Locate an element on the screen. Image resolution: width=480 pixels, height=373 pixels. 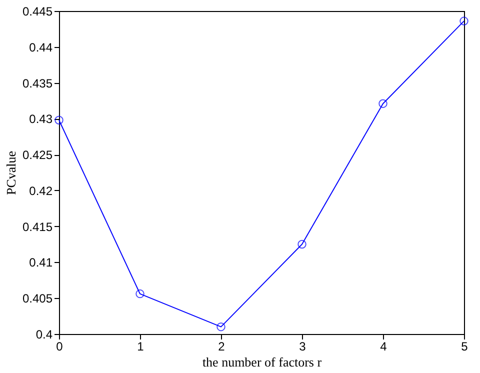
x-tick-label: 4 is located at coordinates (384, 347).